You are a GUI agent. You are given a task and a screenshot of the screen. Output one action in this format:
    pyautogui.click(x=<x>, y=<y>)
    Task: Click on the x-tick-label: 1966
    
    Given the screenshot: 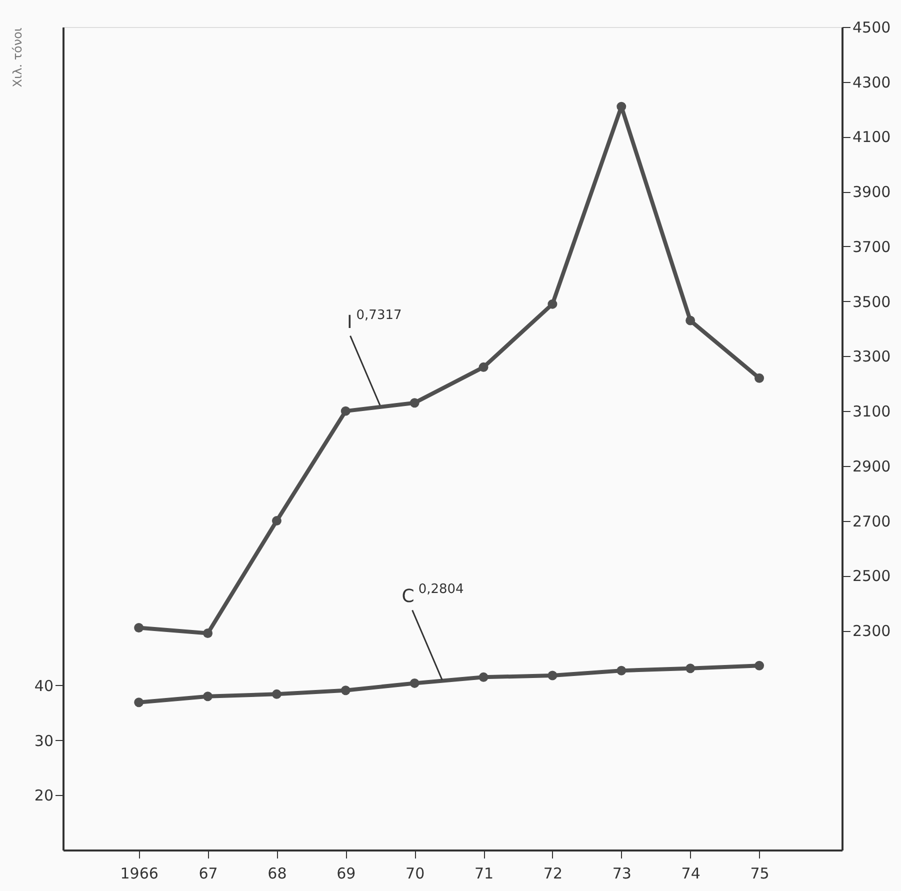 What is the action you would take?
    pyautogui.click(x=139, y=873)
    